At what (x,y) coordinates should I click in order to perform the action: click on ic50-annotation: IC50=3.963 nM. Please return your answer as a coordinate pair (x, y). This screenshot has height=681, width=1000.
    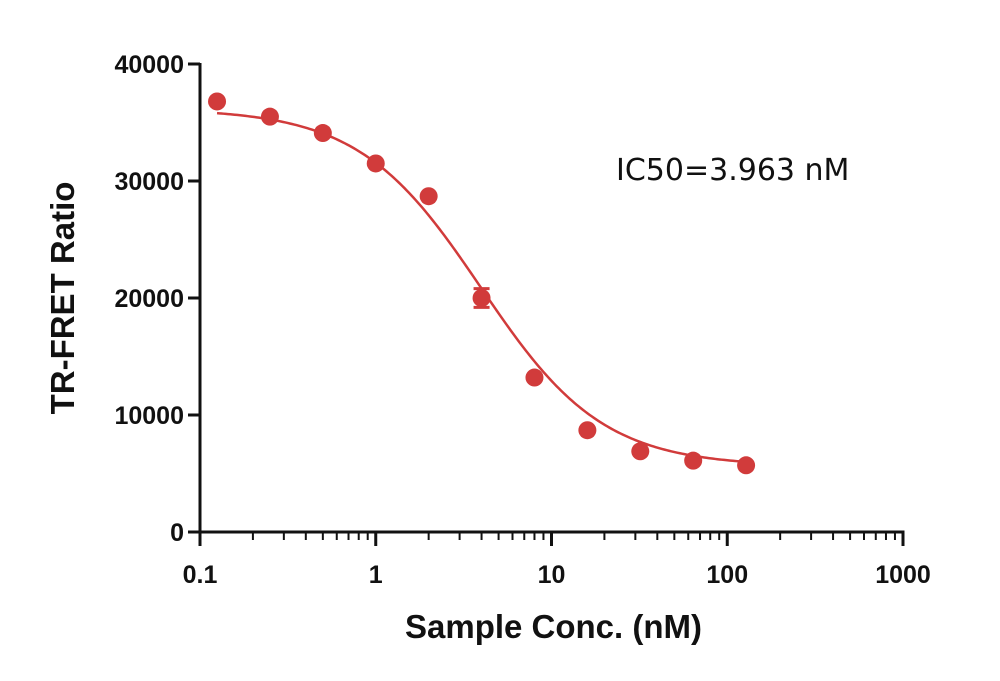
    Looking at the image, I should click on (732, 170).